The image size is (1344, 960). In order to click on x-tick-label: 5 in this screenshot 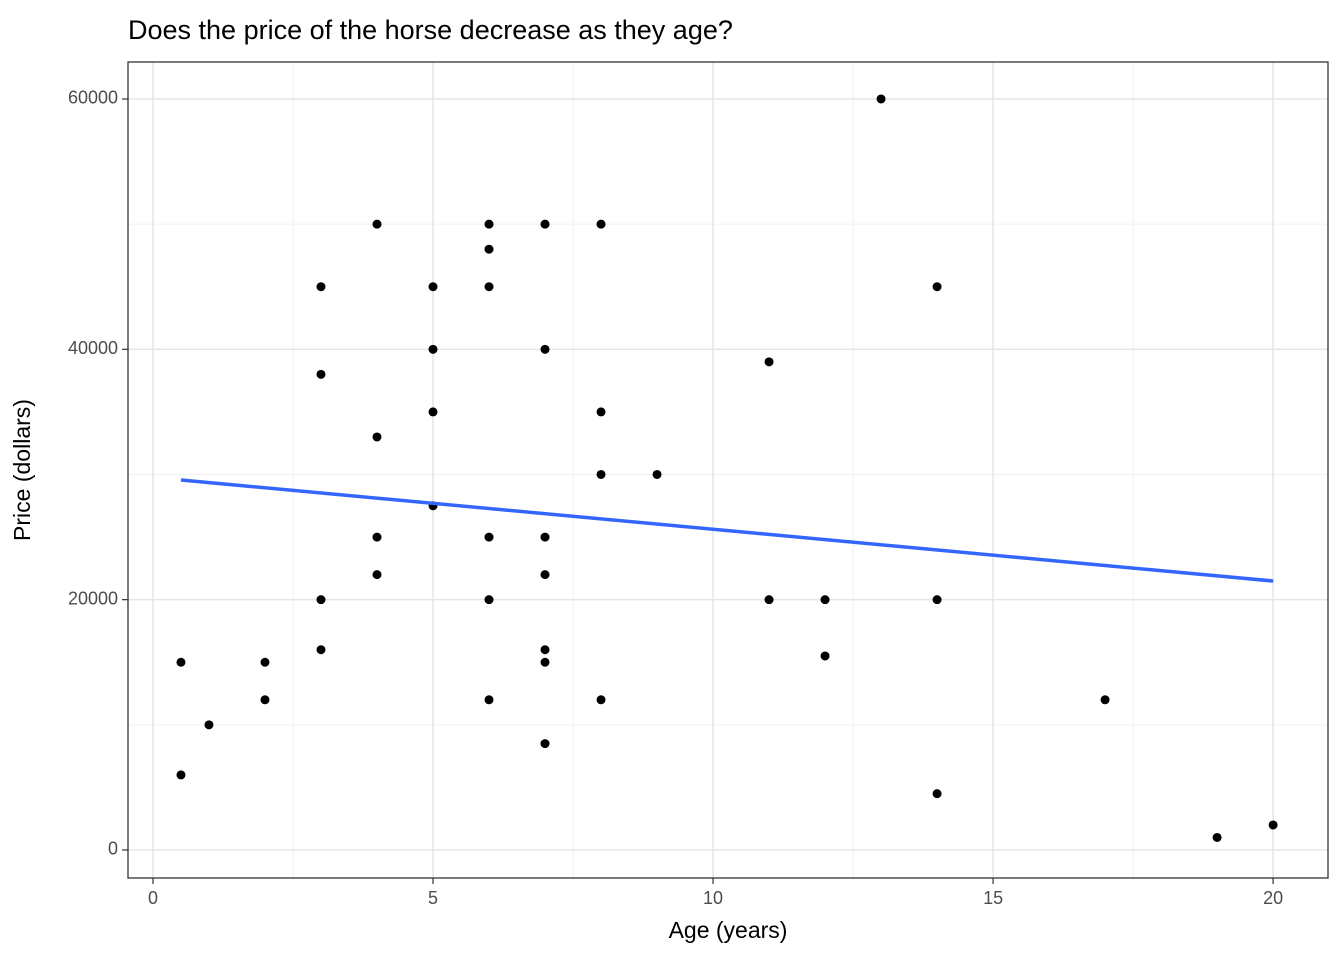, I will do `click(433, 898)`.